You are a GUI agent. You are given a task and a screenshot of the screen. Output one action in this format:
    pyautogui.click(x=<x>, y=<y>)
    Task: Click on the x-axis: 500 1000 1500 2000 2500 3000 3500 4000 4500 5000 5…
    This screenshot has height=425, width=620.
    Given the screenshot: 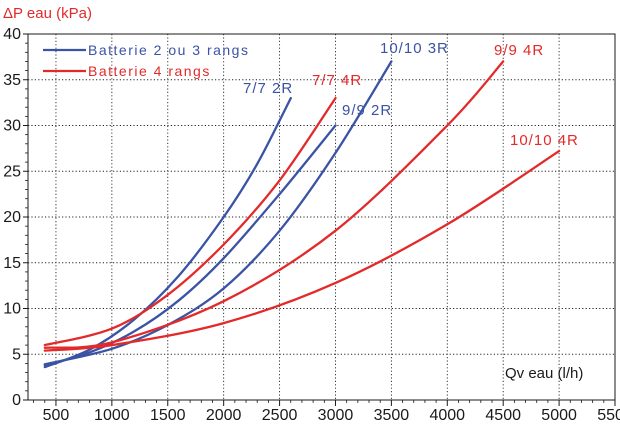 What is the action you would take?
    pyautogui.click(x=326, y=412)
    